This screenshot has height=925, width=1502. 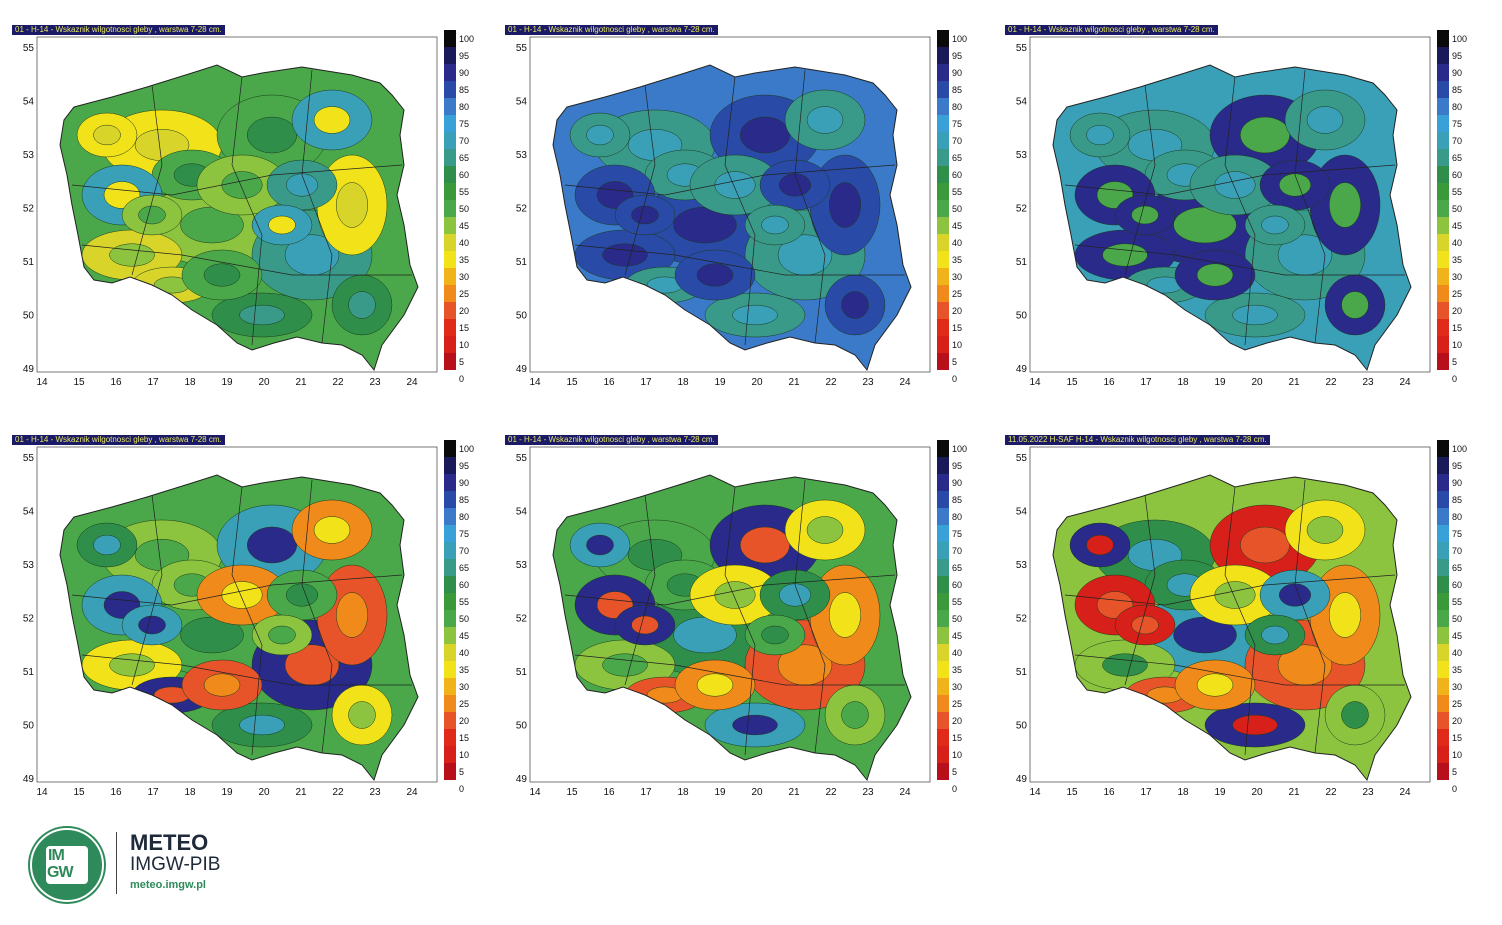 I want to click on x-tick-label: 19, so click(x=227, y=382).